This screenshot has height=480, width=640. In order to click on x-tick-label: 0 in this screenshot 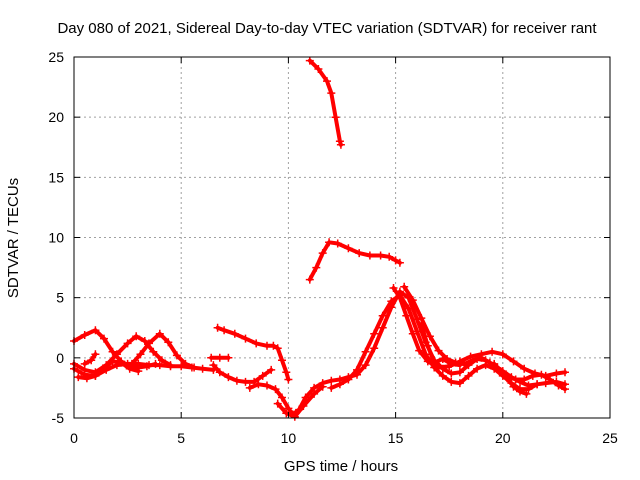, I will do `click(74, 438)`.